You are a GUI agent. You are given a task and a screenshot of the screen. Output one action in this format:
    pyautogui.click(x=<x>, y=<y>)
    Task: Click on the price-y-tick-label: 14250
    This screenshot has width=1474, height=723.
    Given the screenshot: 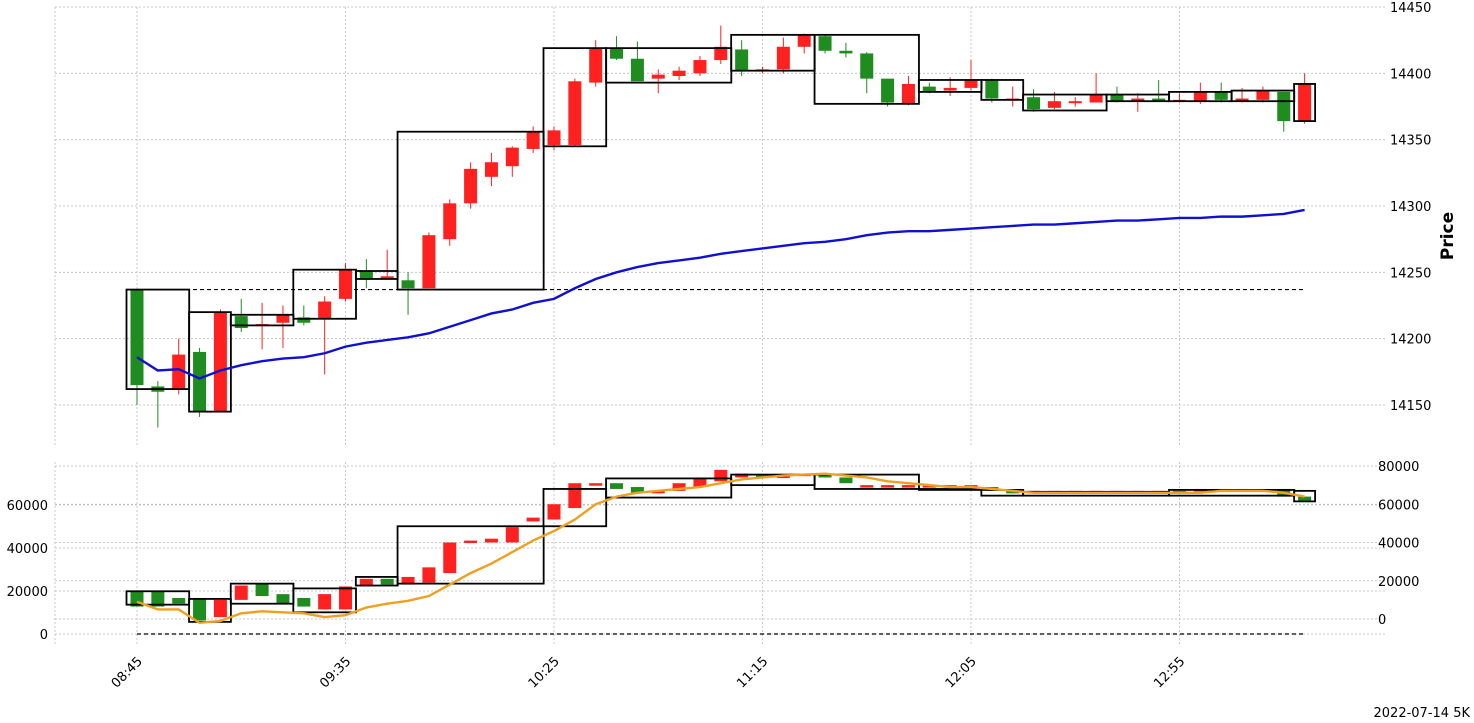 What is the action you would take?
    pyautogui.click(x=1410, y=273)
    